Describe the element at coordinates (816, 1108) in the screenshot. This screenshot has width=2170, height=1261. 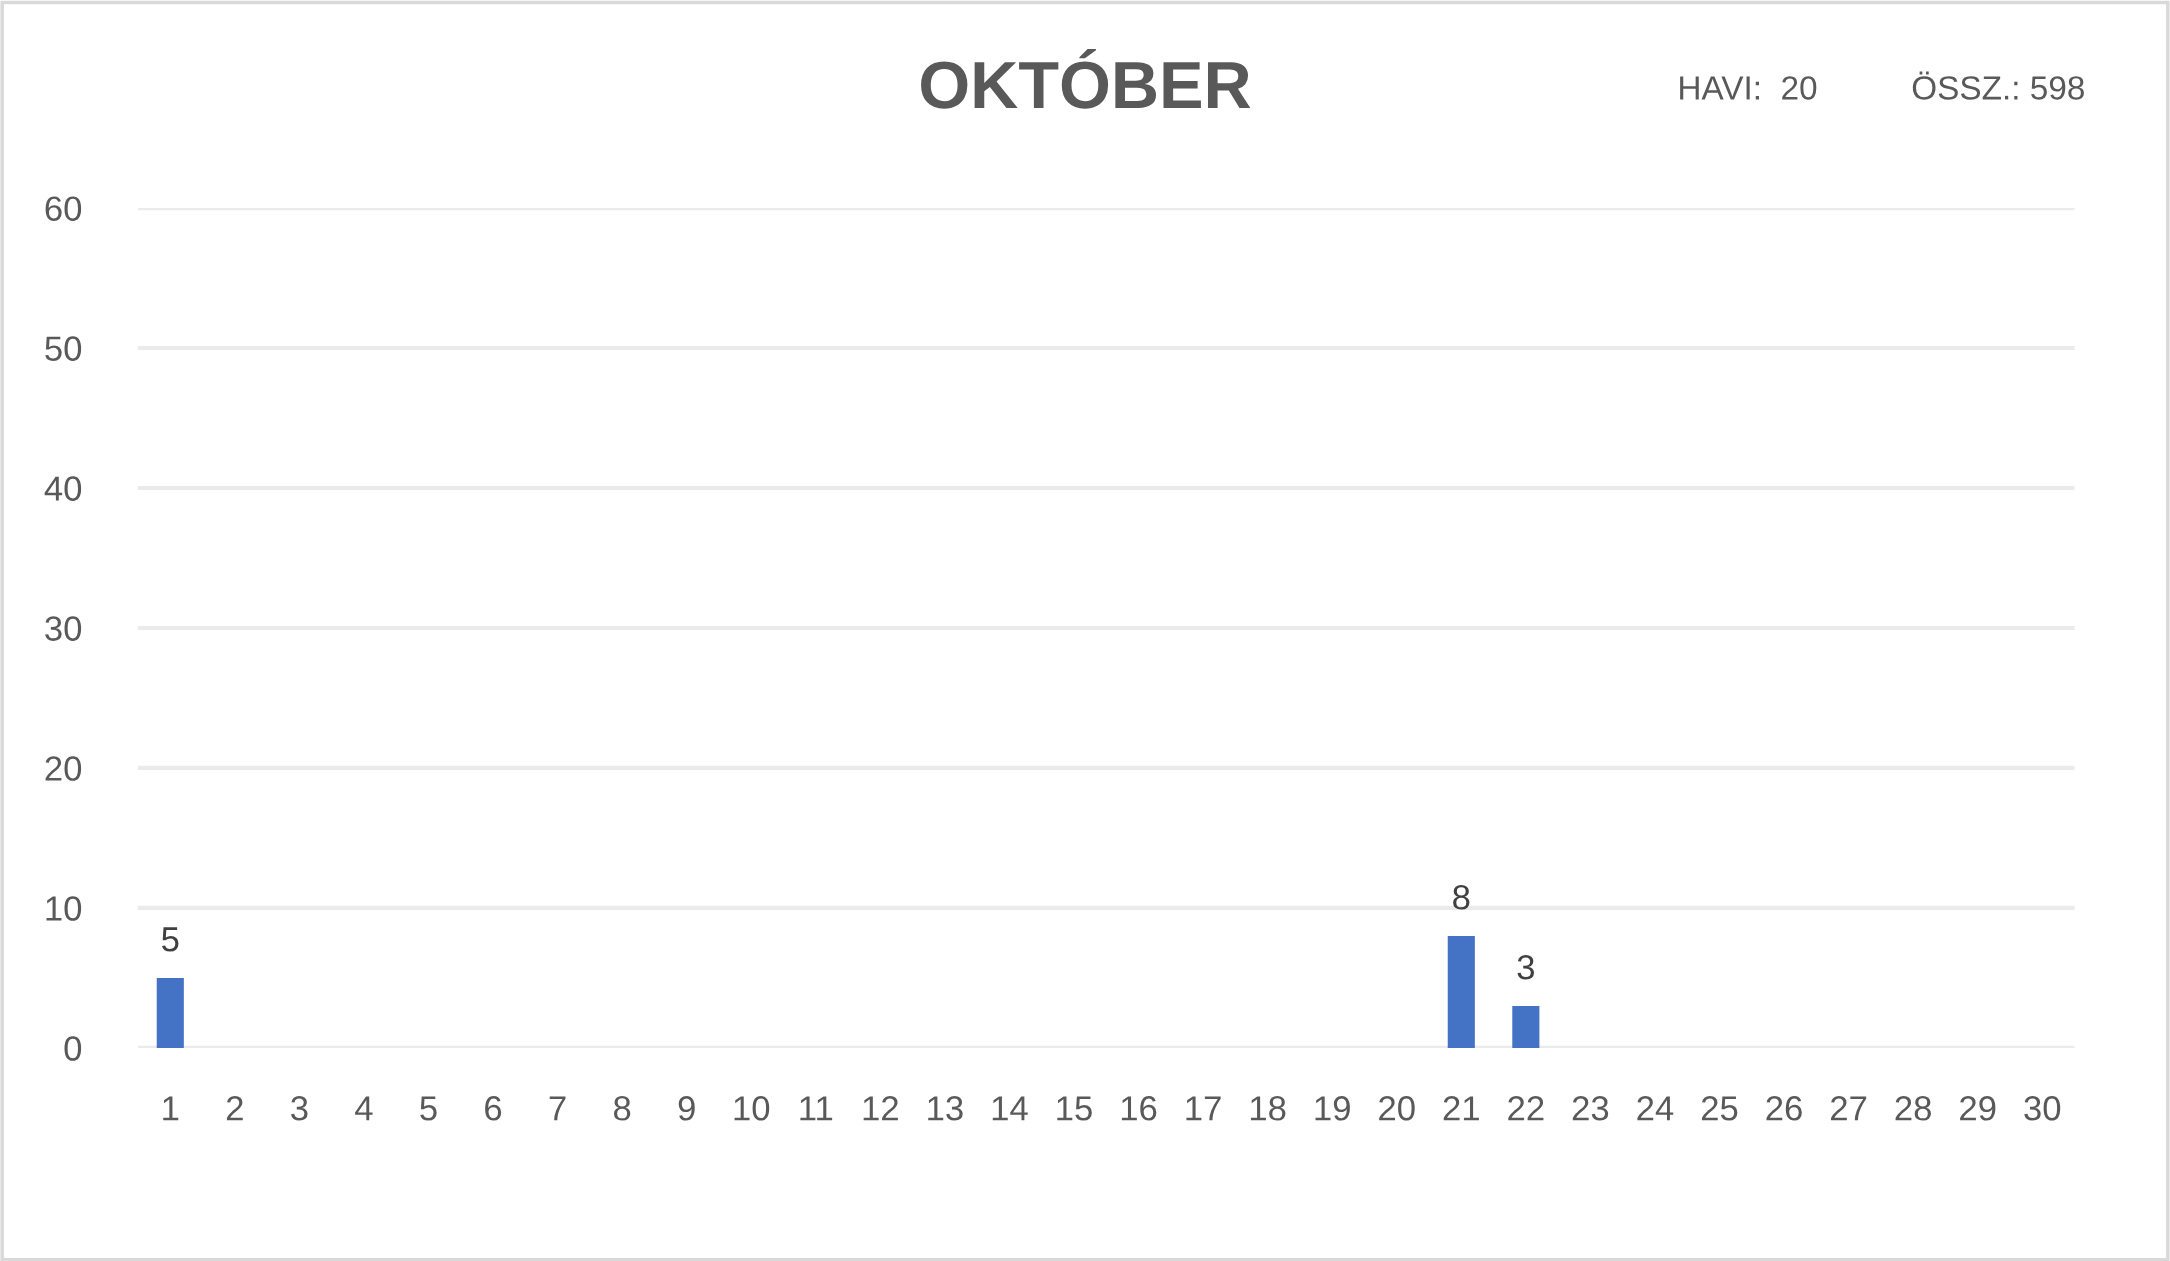
I see `x-tick-label: 11` at that location.